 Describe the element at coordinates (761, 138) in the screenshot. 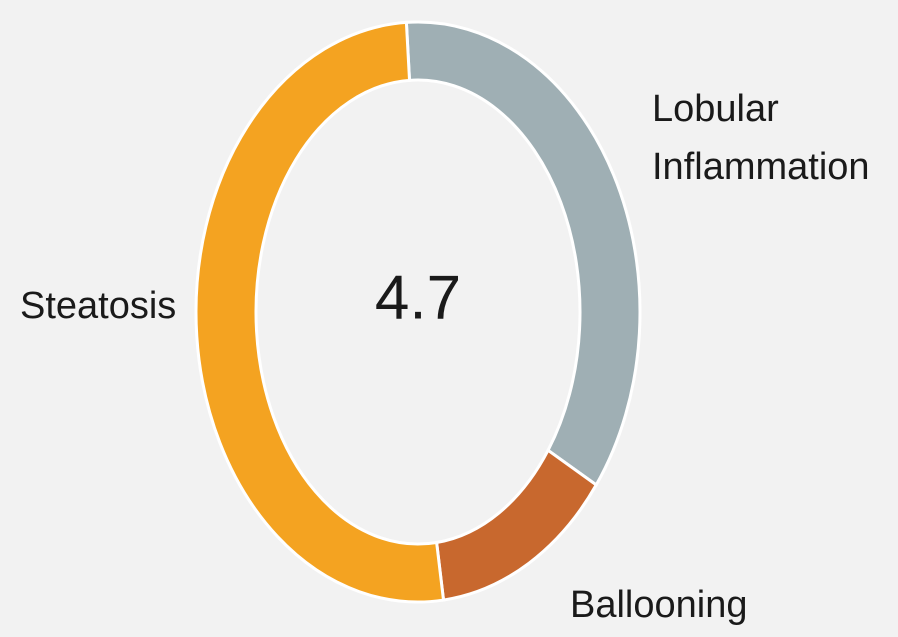

I see `category-label: Lobular Inflammation` at that location.